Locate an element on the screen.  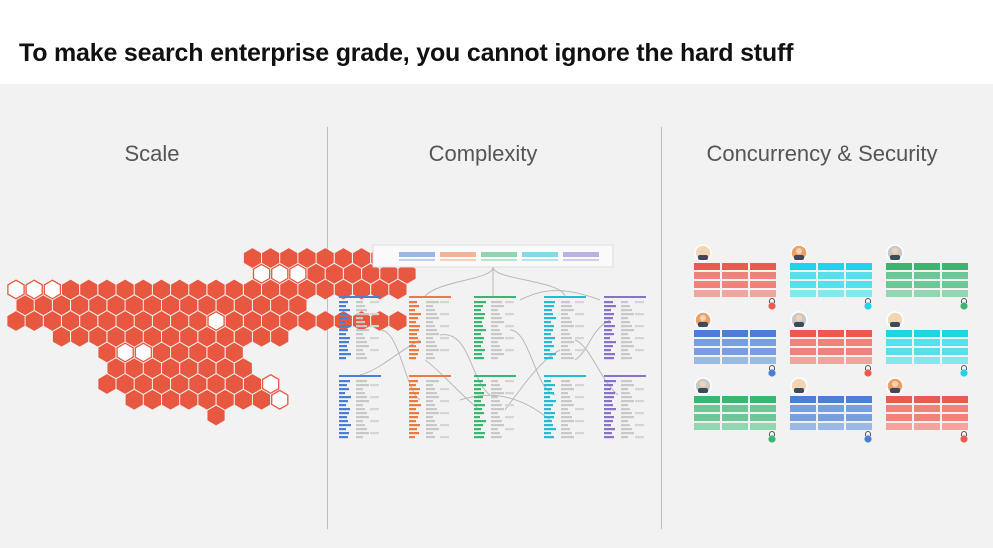
schema-header-bar is located at coordinates (499, 260).